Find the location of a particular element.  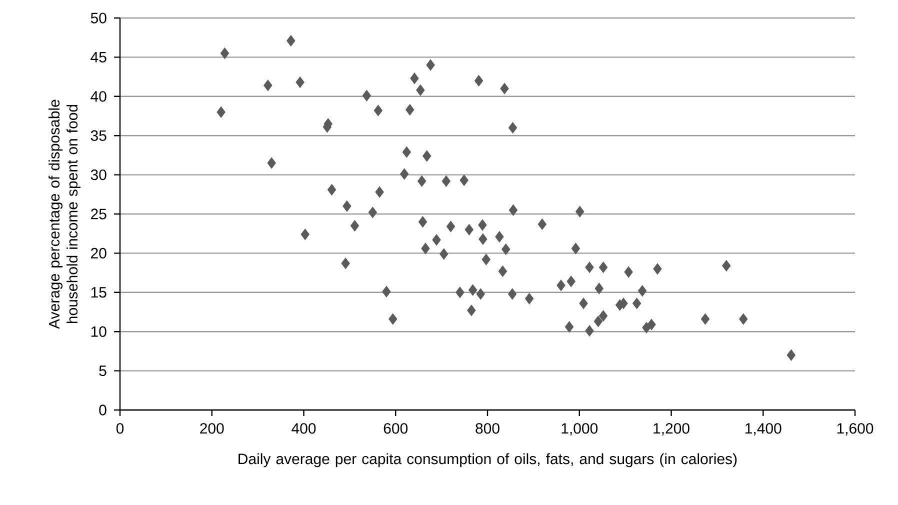

y-tick-label: 10 is located at coordinates (98, 331).